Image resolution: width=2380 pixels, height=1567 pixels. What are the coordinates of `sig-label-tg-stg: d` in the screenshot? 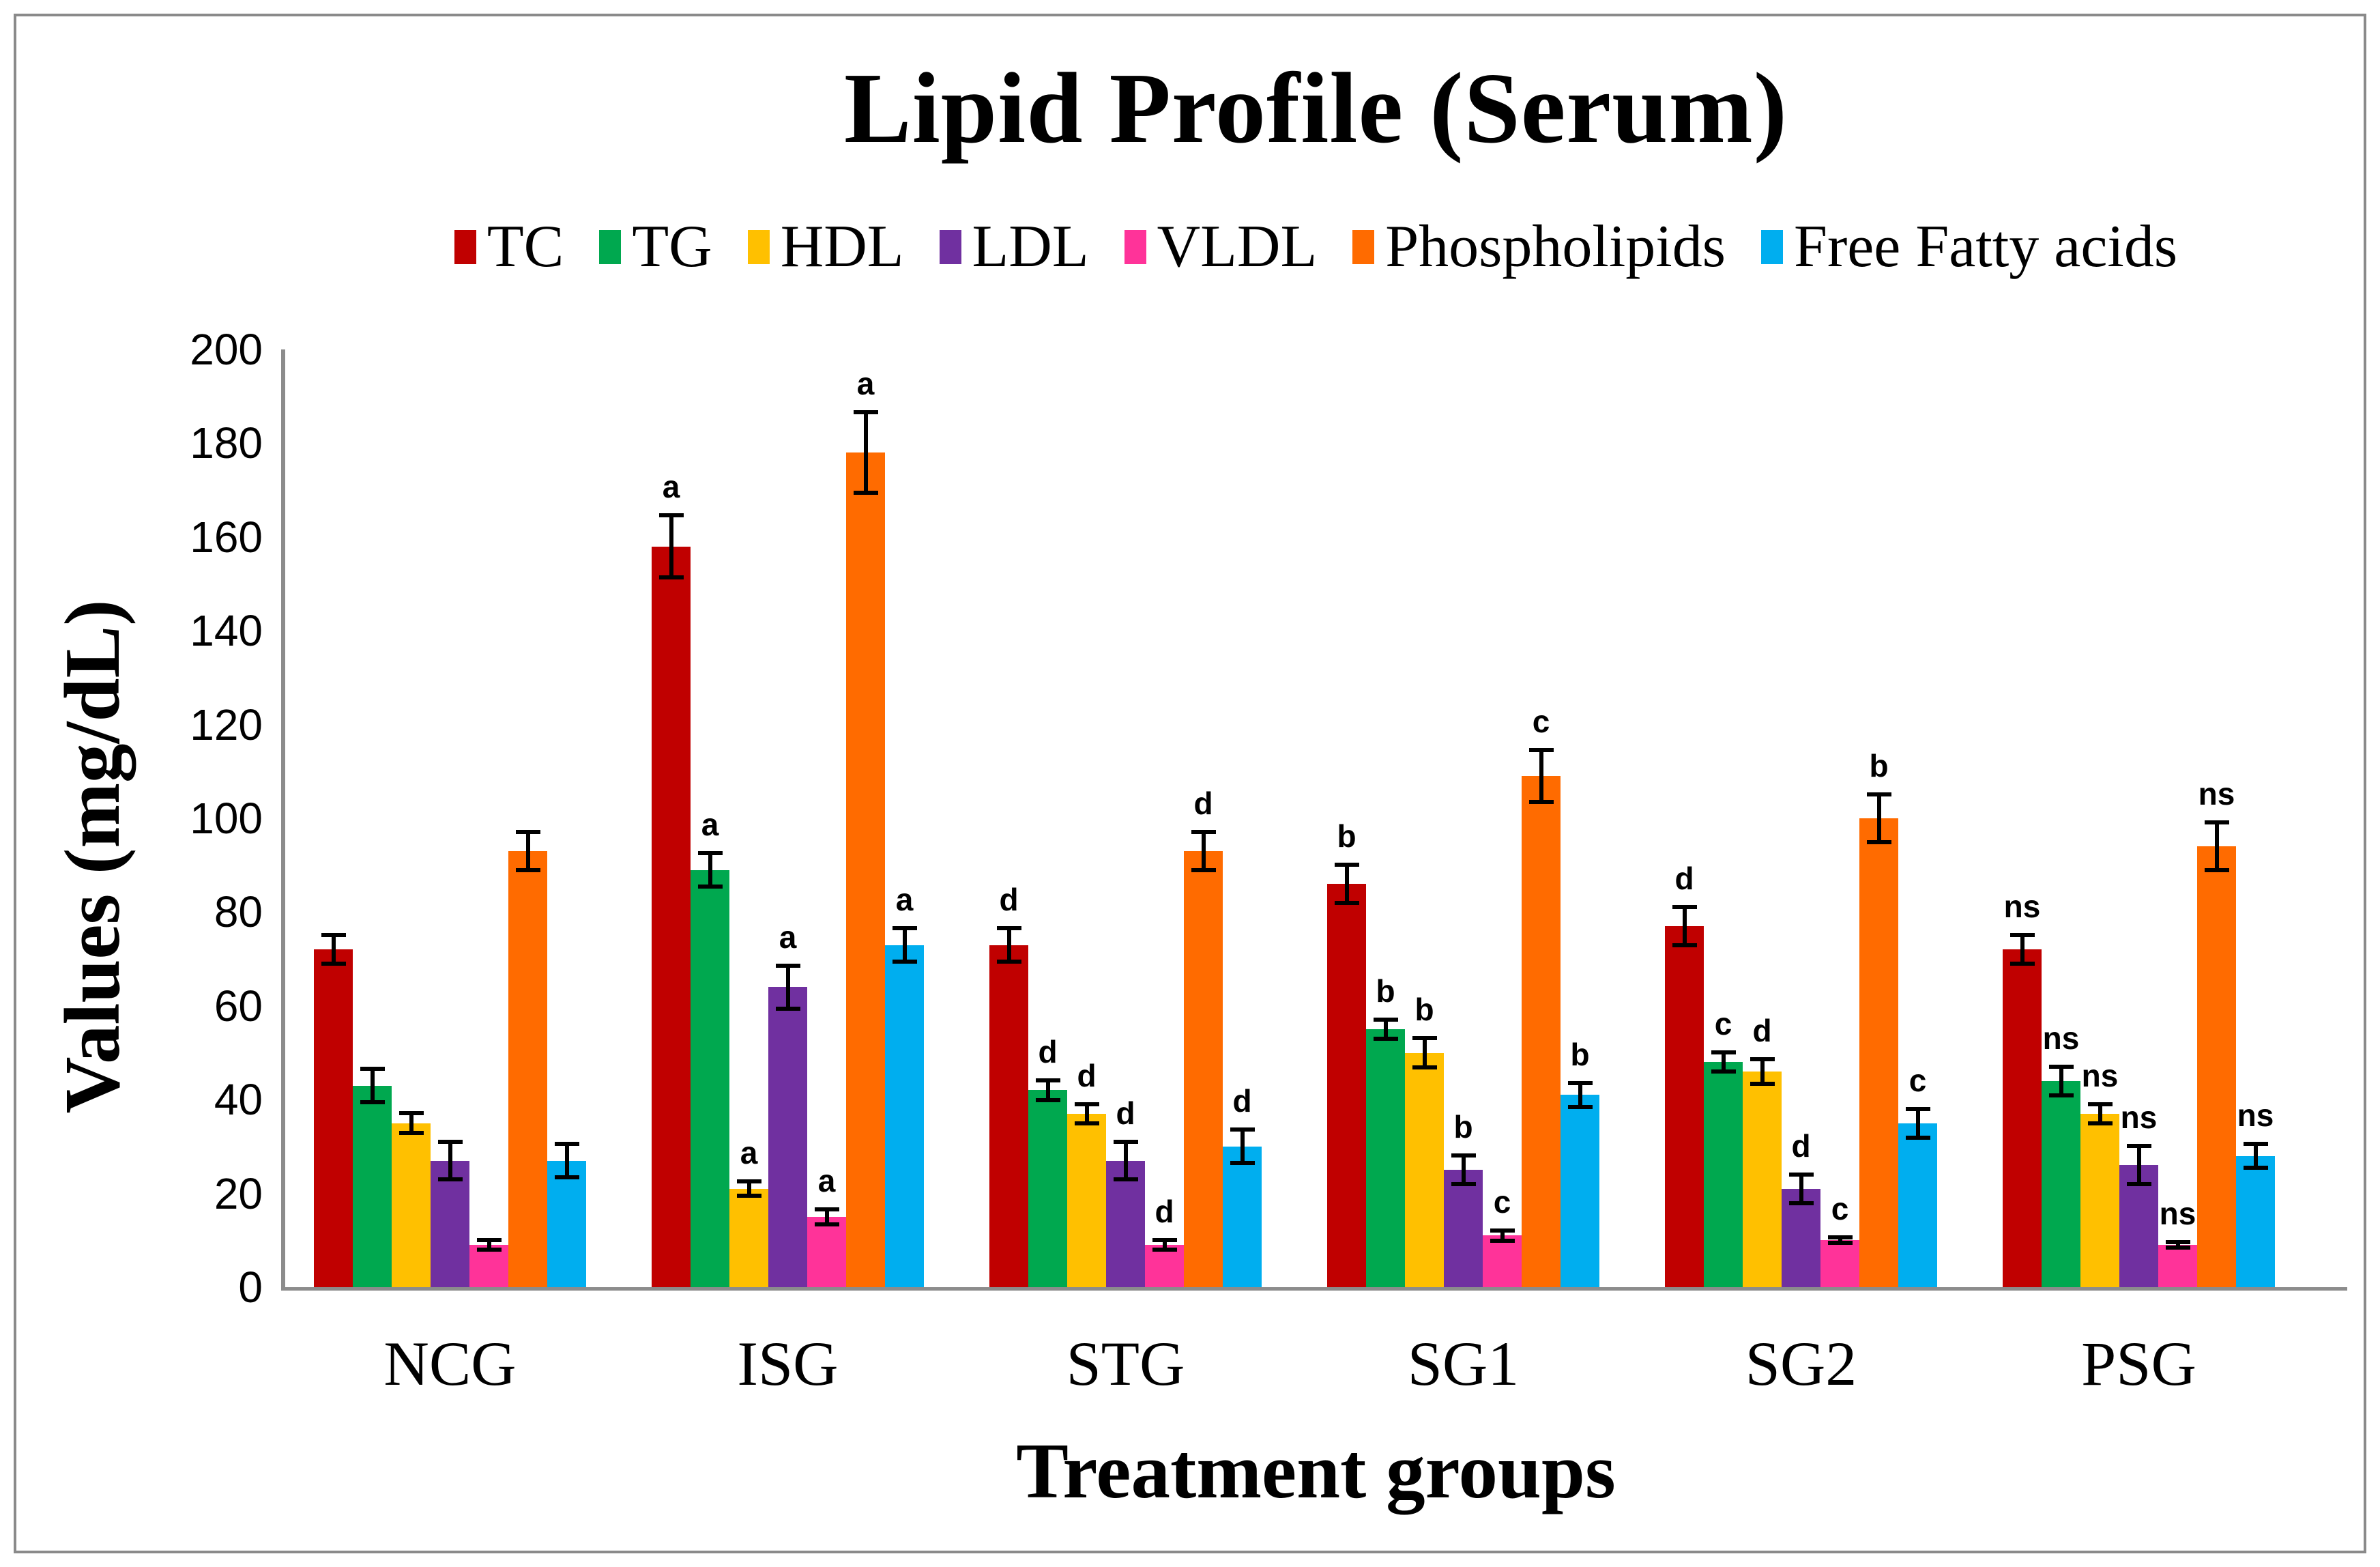 It's located at (1048, 1052).